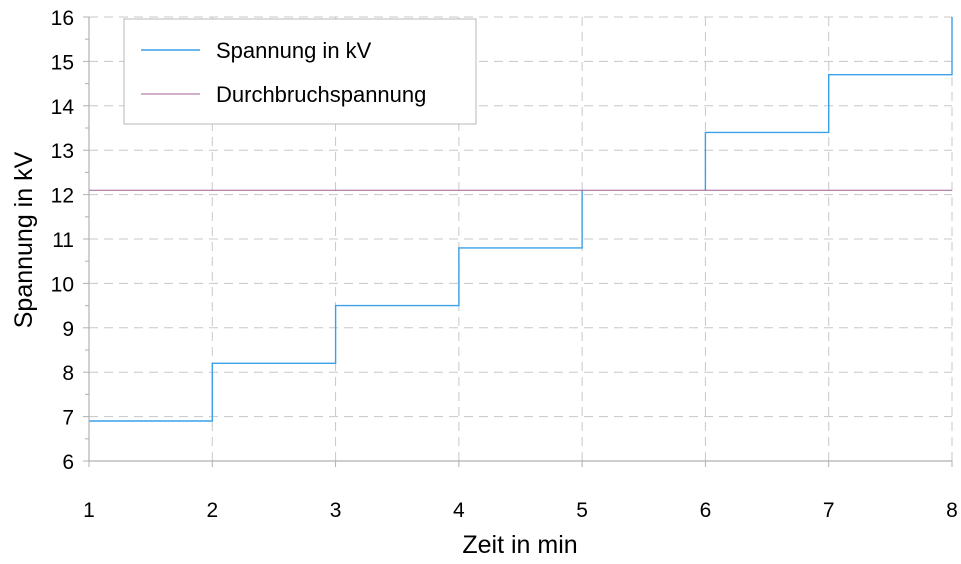 This screenshot has height=564, width=961. I want to click on y-tick-label: 12, so click(62, 196).